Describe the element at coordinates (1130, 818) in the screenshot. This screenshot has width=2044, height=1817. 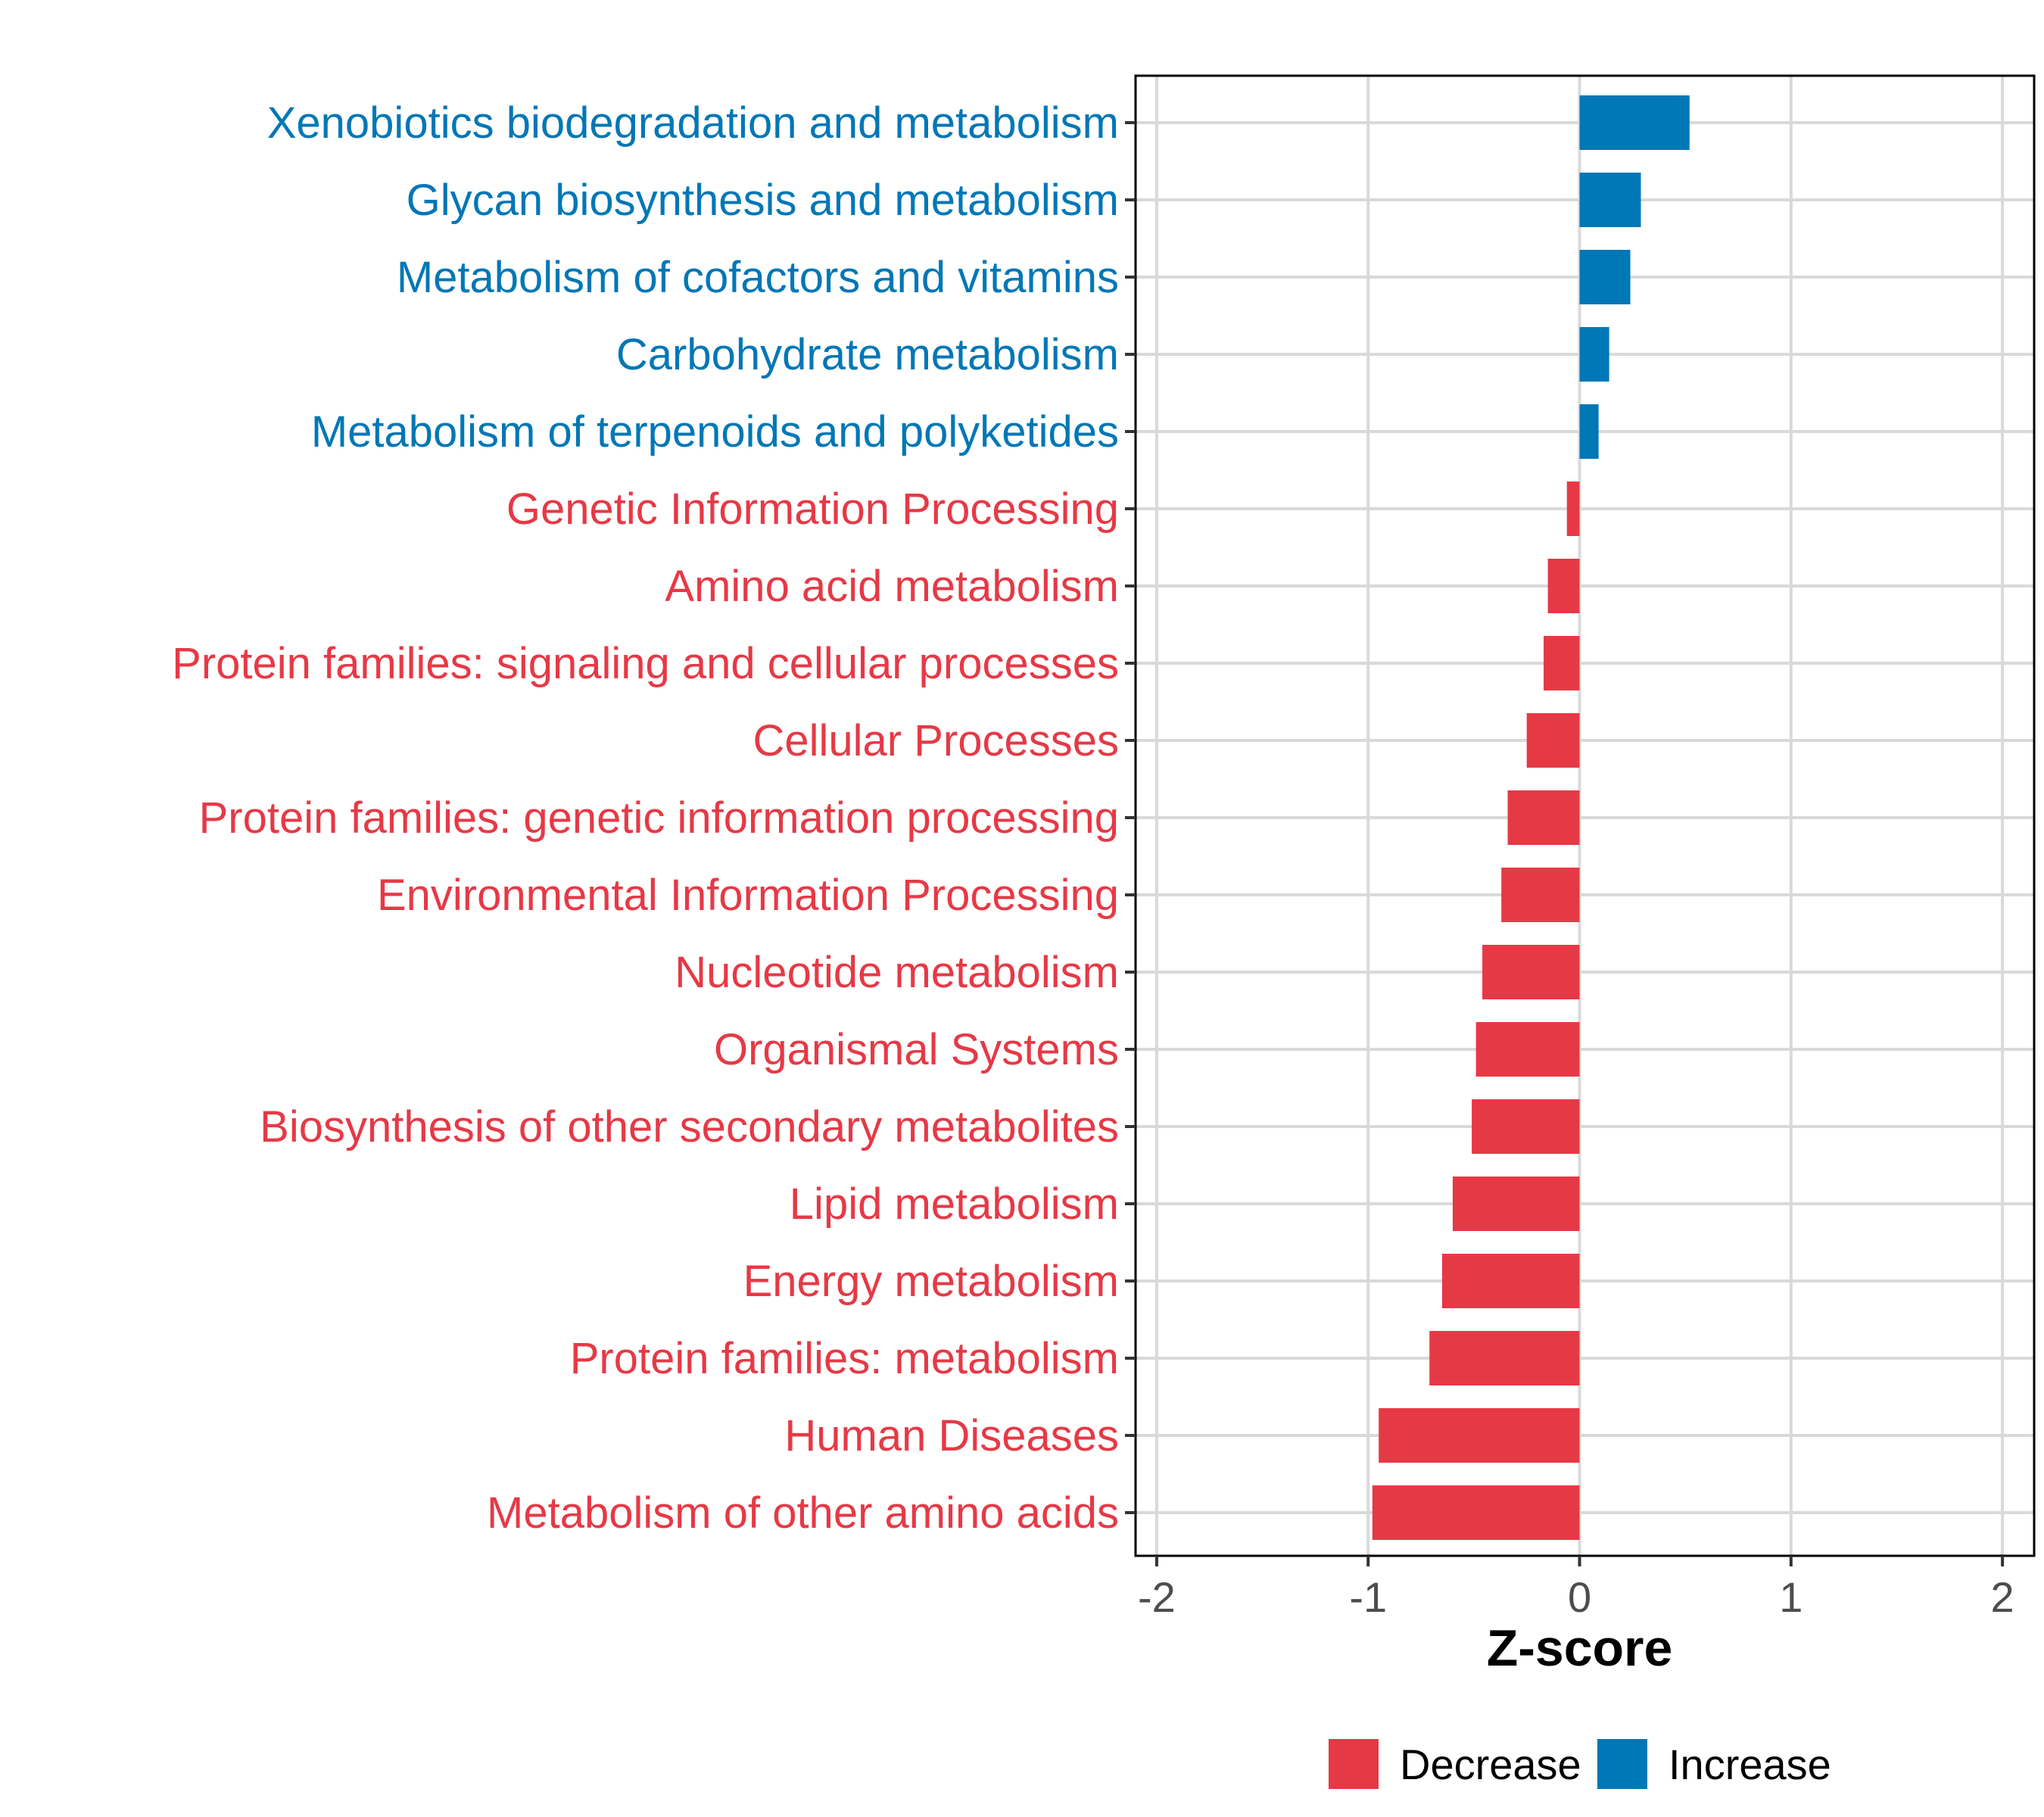
I see `y-axis-ticks` at that location.